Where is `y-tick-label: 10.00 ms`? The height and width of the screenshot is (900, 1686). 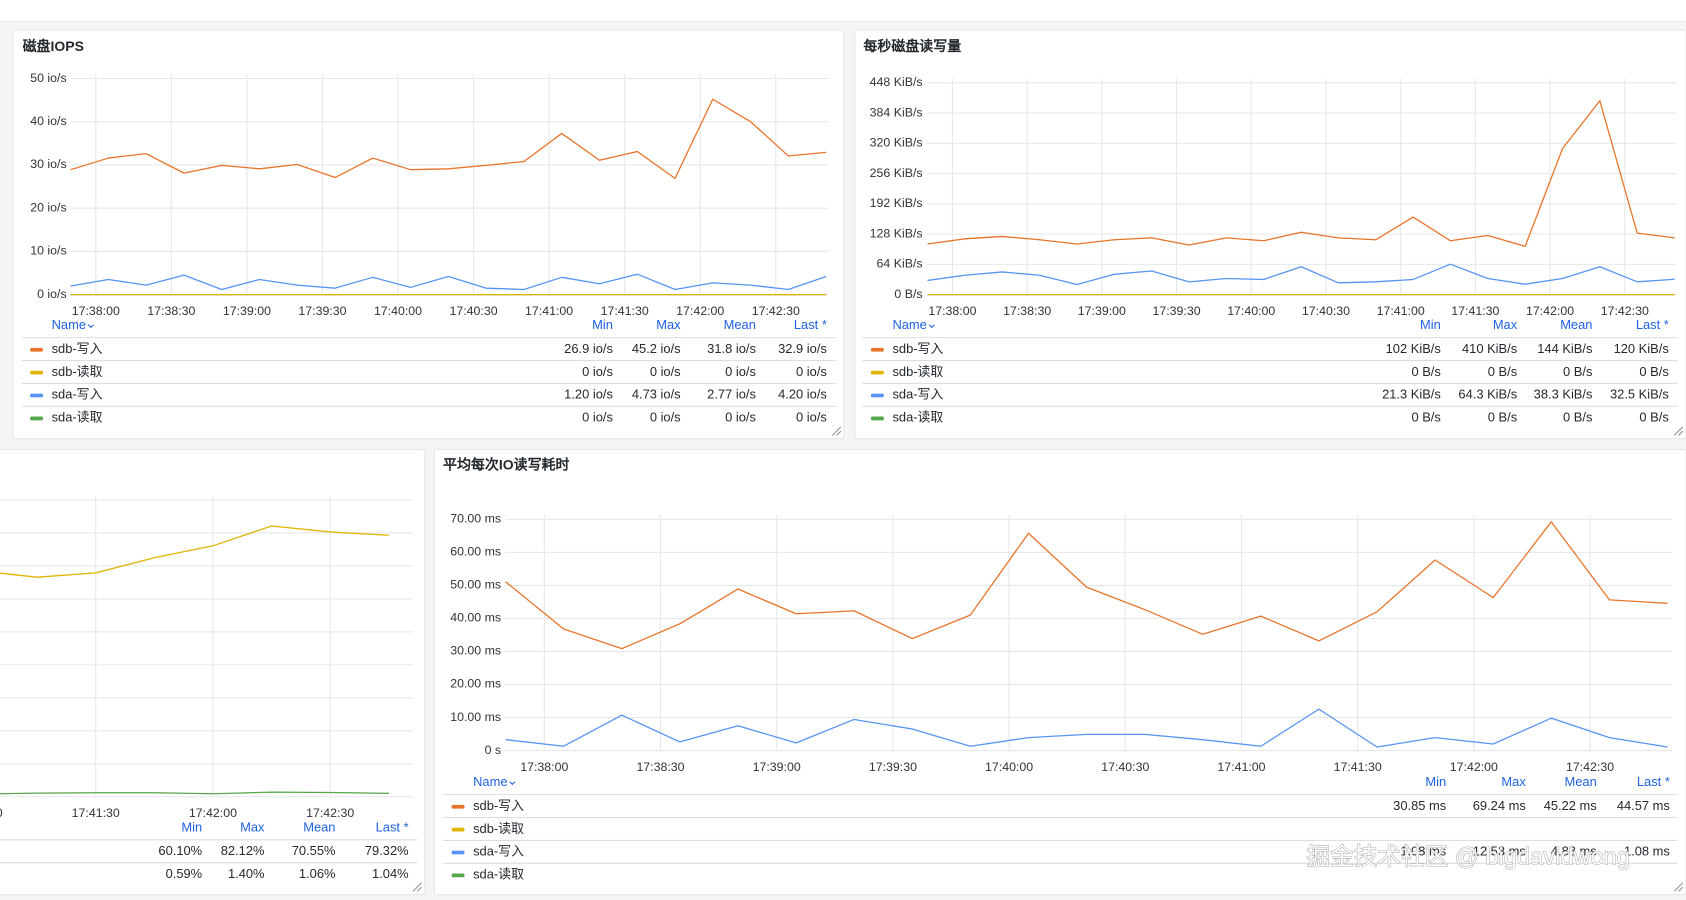
y-tick-label: 10.00 ms is located at coordinates (475, 717).